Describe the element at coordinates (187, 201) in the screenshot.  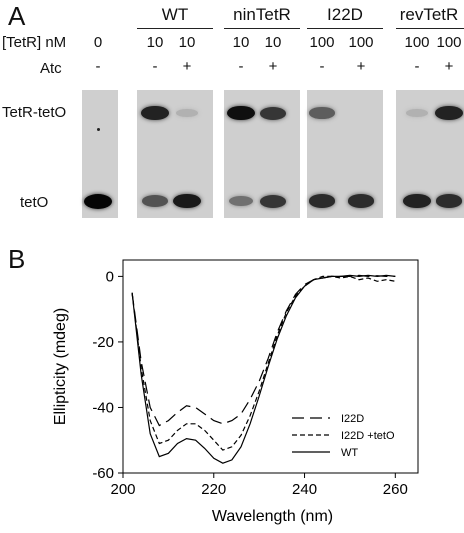
I see `gel-band-lane-3-free` at that location.